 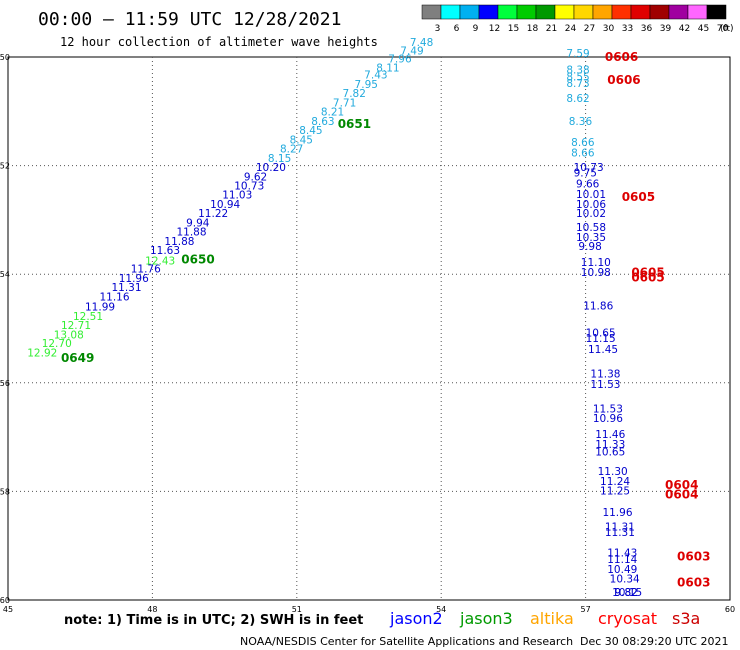 What do you see at coordinates (723, 29) in the screenshot?
I see `legend-label: 70` at bounding box center [723, 29].